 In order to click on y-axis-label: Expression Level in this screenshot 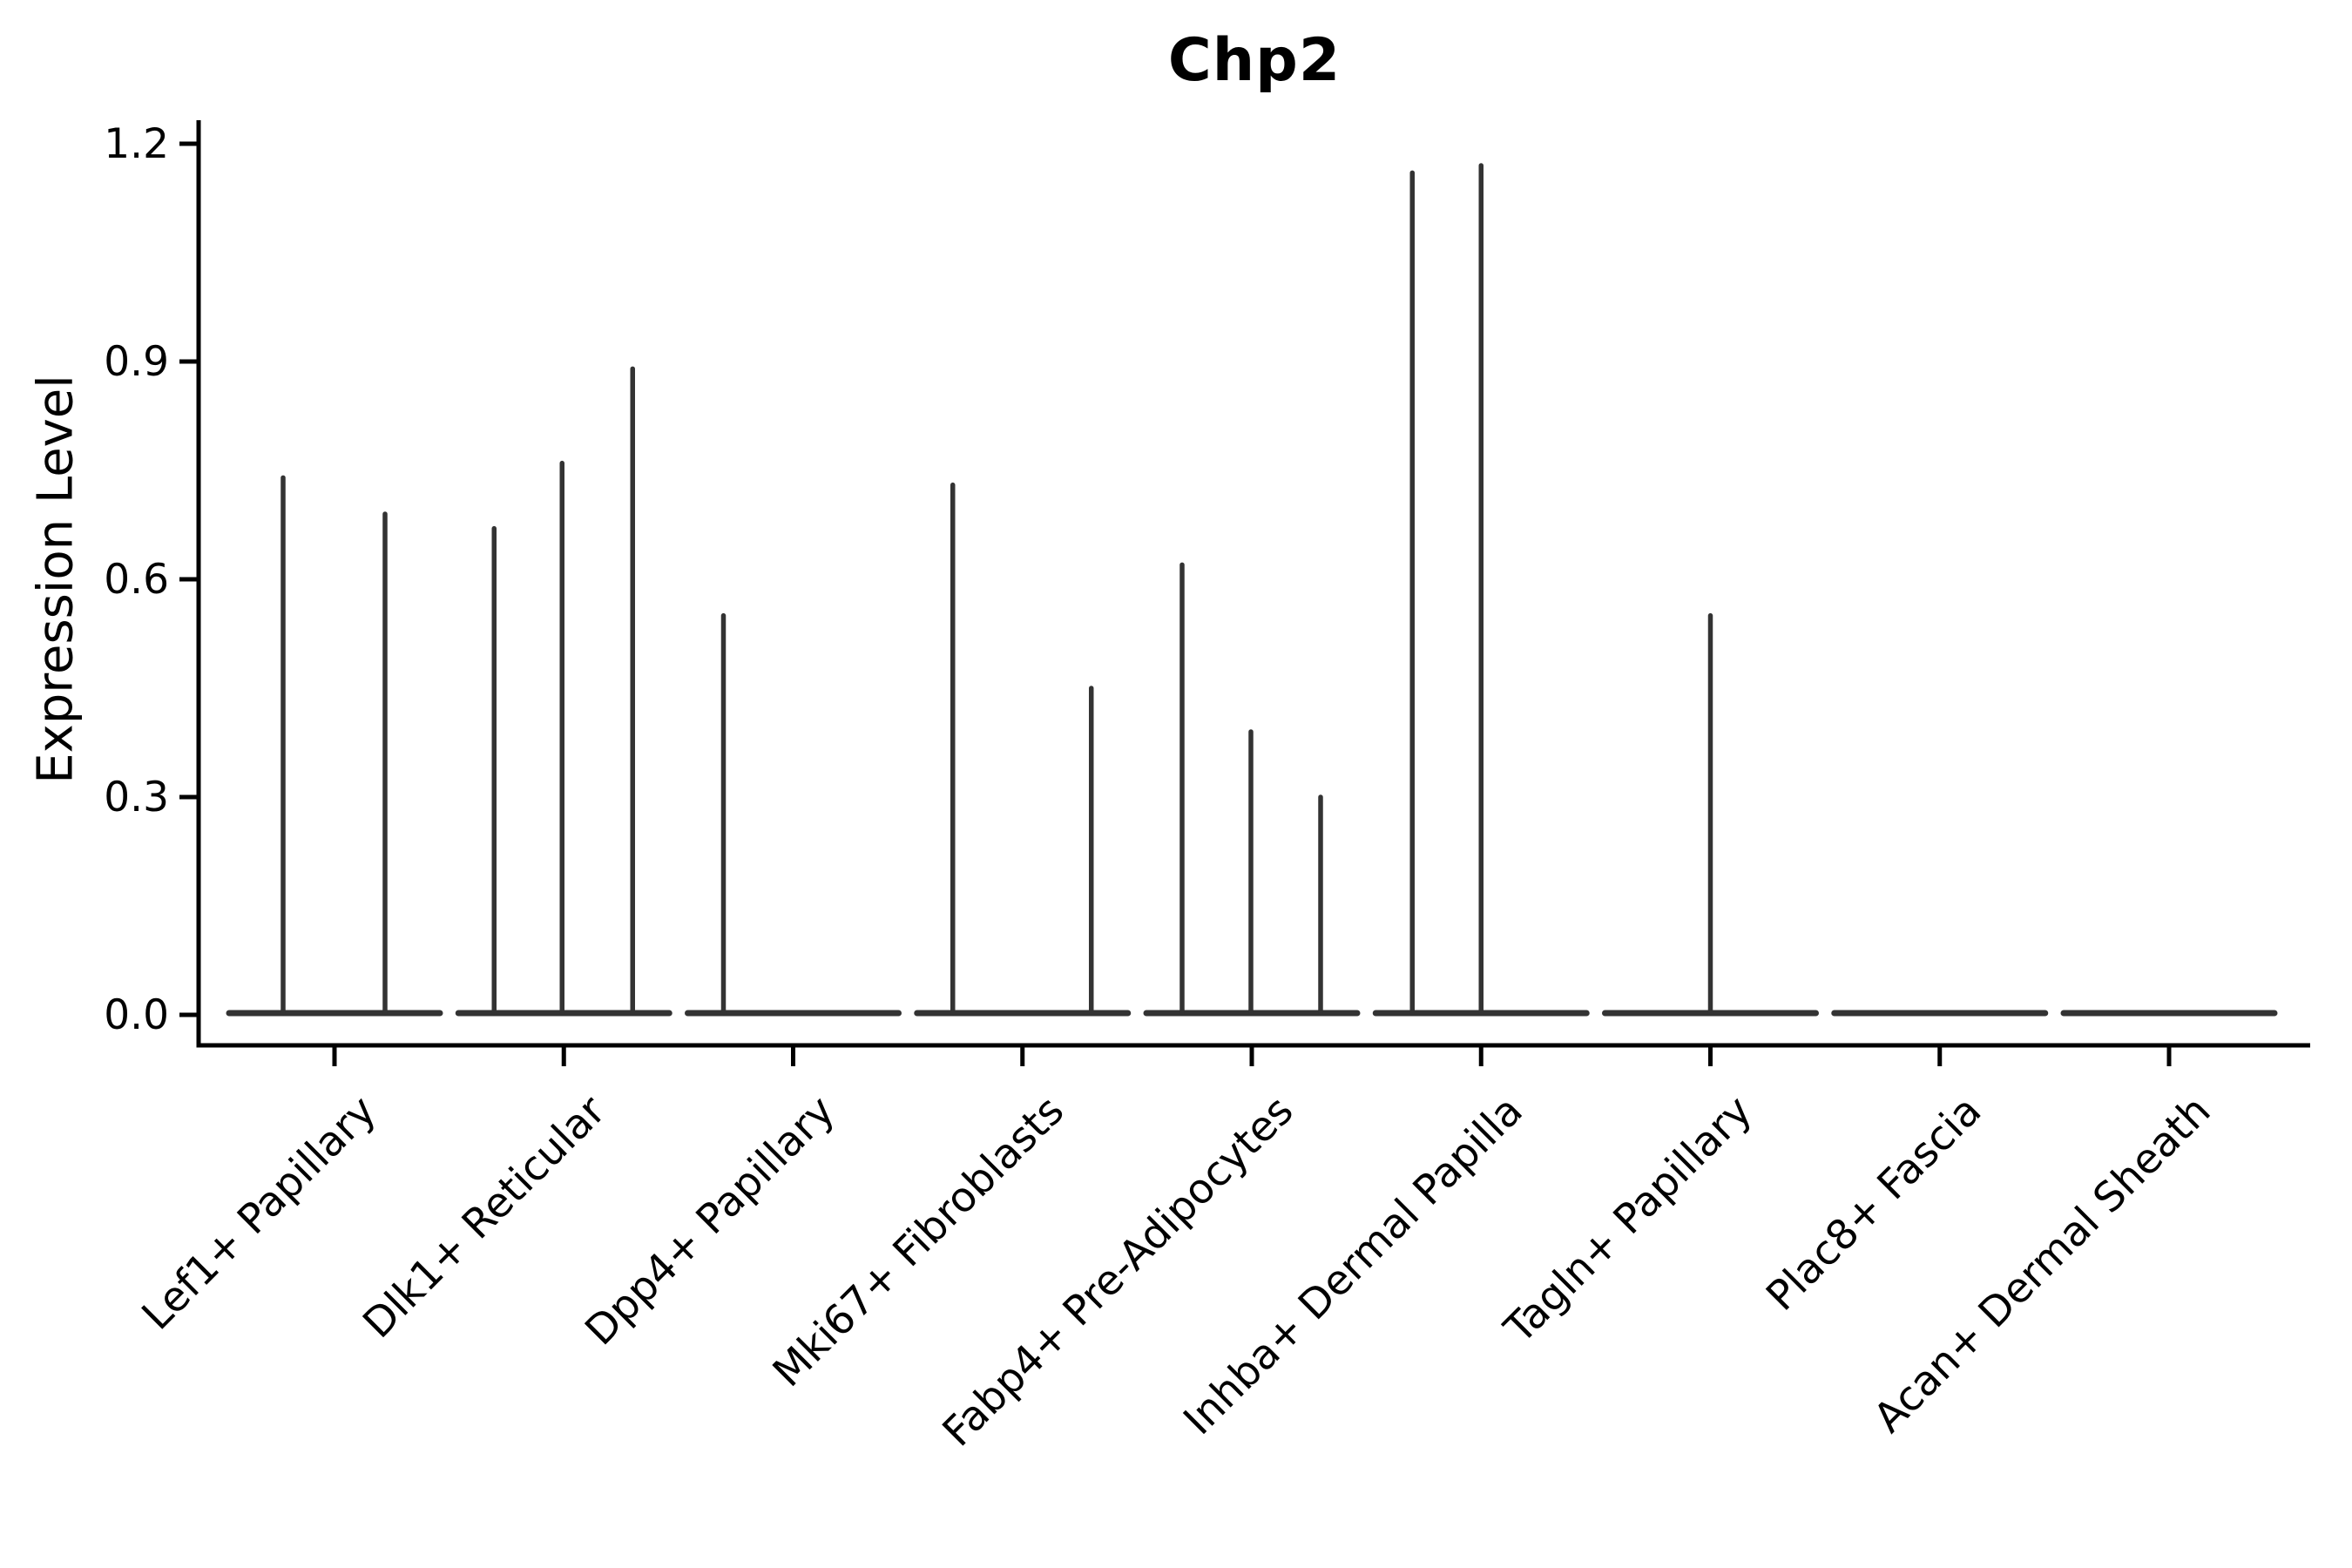, I will do `click(56, 579)`.